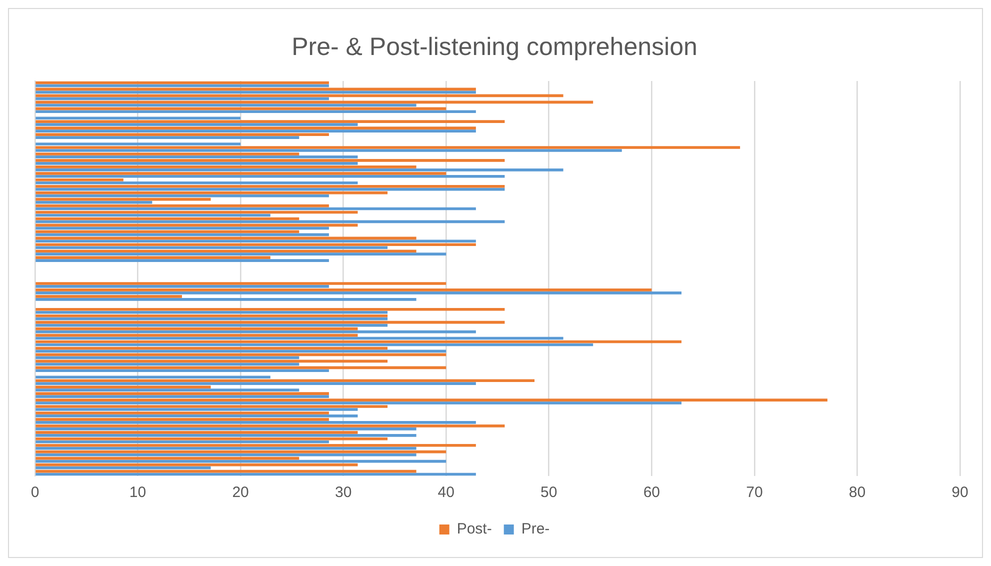  Describe the element at coordinates (960, 493) in the screenshot. I see `x-tick-label: 90` at that location.